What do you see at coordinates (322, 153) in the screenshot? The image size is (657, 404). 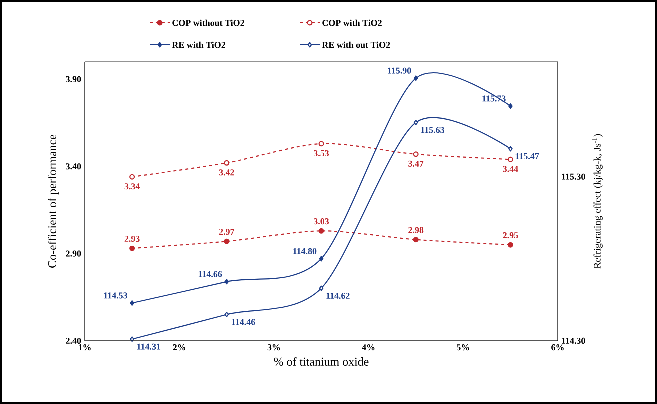 I see `data-label: 3.53` at bounding box center [322, 153].